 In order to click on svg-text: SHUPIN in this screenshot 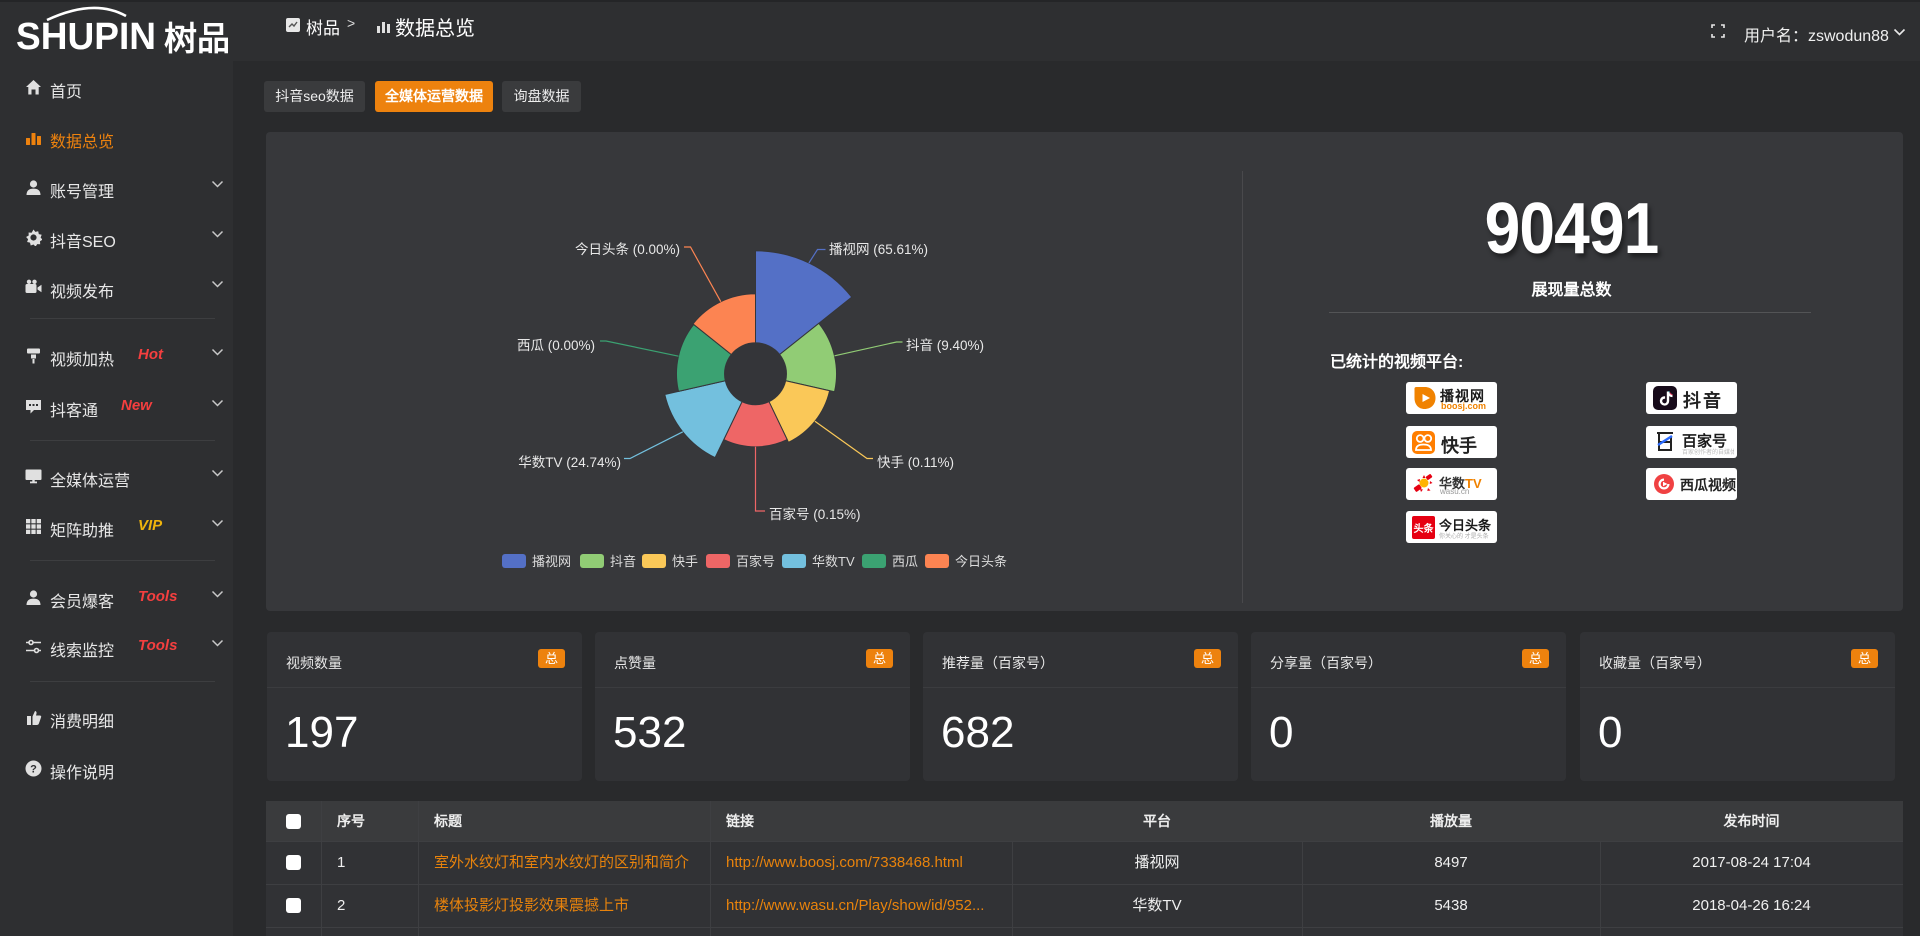, I will do `click(86, 36)`.